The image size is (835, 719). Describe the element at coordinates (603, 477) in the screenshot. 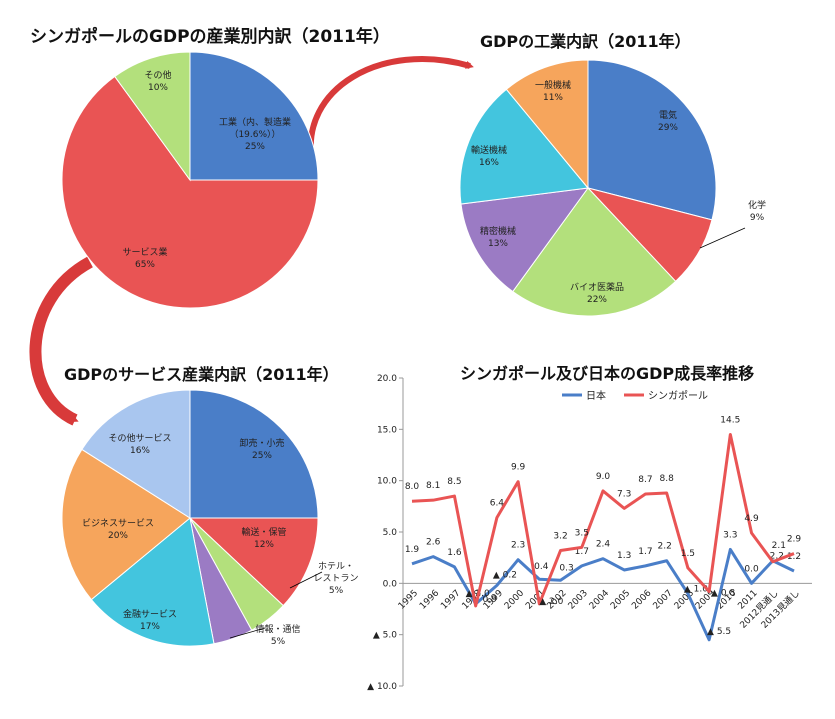

I see `data-label-1: 9.0` at that location.